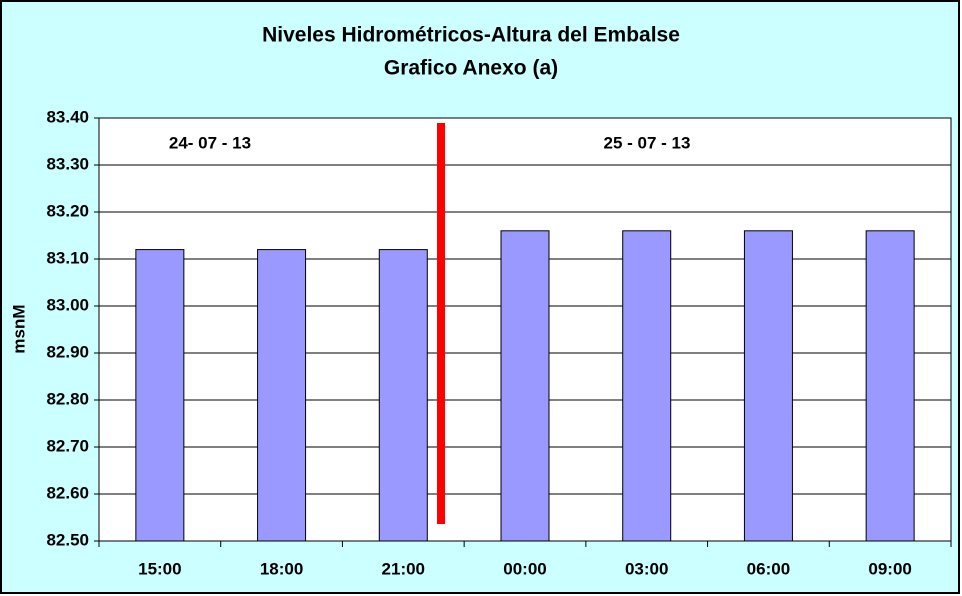 The height and width of the screenshot is (596, 962). Describe the element at coordinates (471, 68) in the screenshot. I see `chart-subtitle: Grafico Anexo (a)` at that location.